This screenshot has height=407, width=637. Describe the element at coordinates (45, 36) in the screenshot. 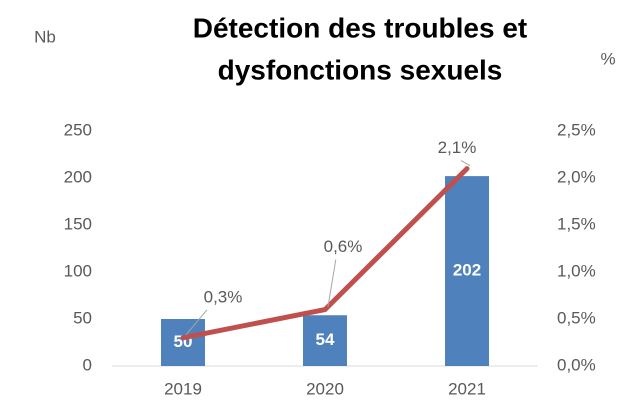

I see `y-axis-label: Nb` at that location.